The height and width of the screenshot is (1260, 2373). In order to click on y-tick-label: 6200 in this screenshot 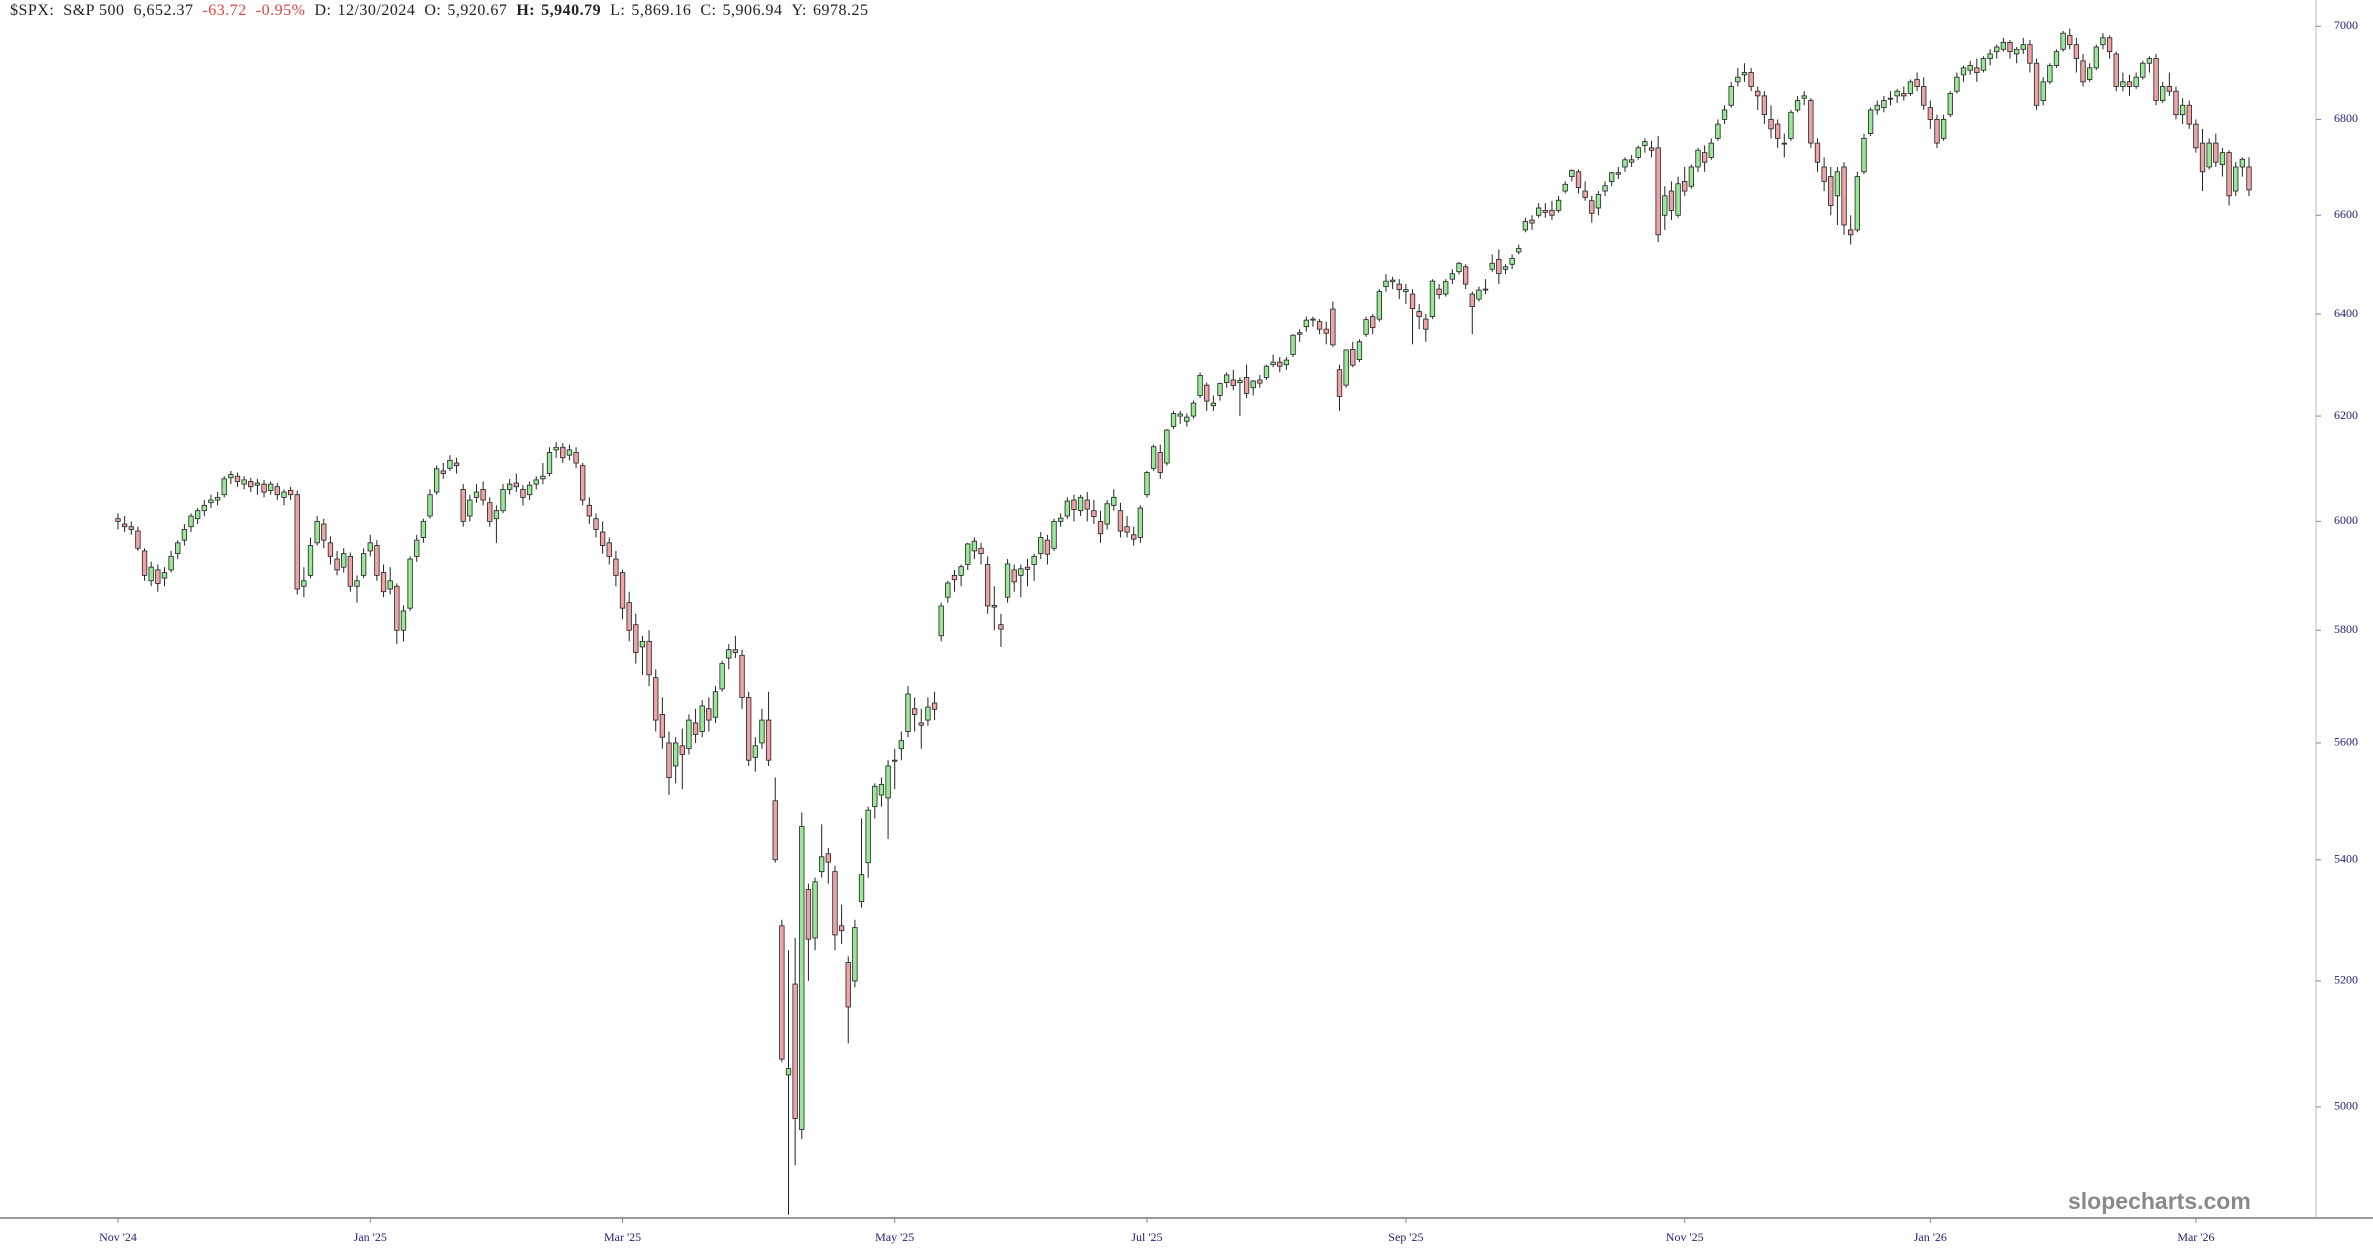, I will do `click(2346, 415)`.